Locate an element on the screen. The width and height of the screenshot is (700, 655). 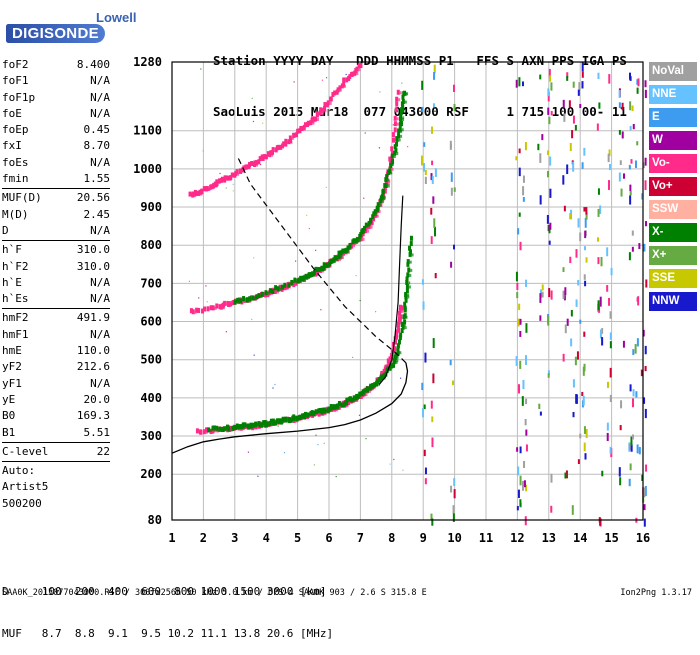
legend-item: NoVal is located at coordinates (673, 71).